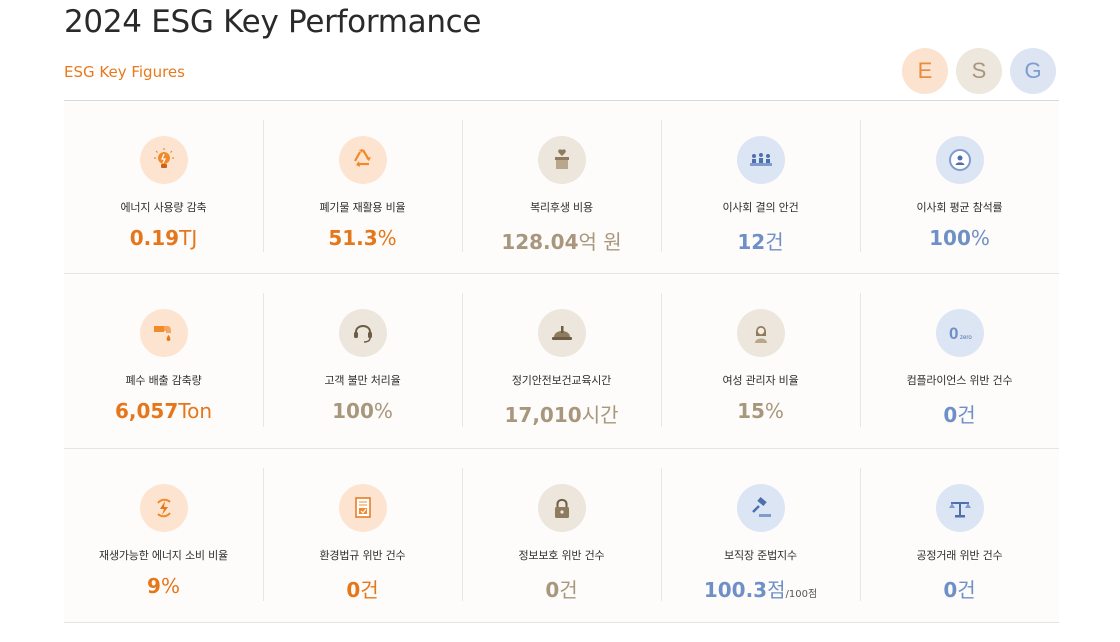  What do you see at coordinates (760, 242) in the screenshot?
I see `figure-value: 12건` at bounding box center [760, 242].